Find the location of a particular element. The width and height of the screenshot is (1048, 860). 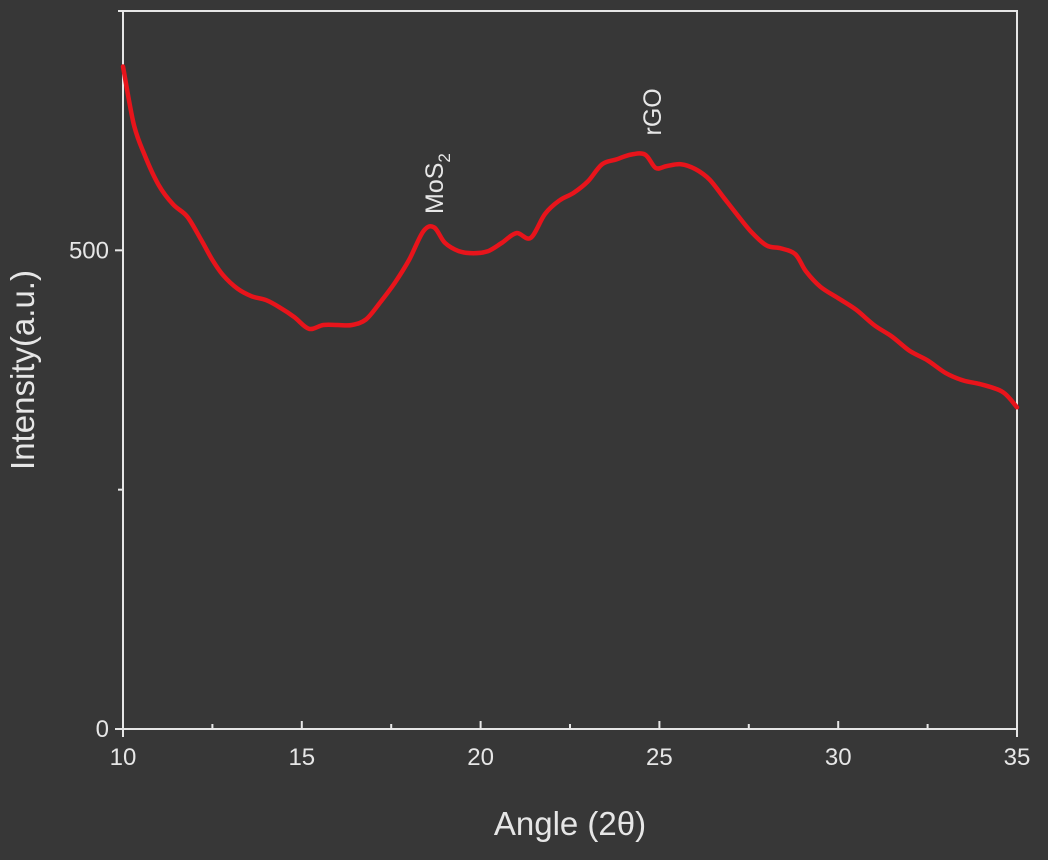

peak-annotation: MoS2 is located at coordinates (437, 183).